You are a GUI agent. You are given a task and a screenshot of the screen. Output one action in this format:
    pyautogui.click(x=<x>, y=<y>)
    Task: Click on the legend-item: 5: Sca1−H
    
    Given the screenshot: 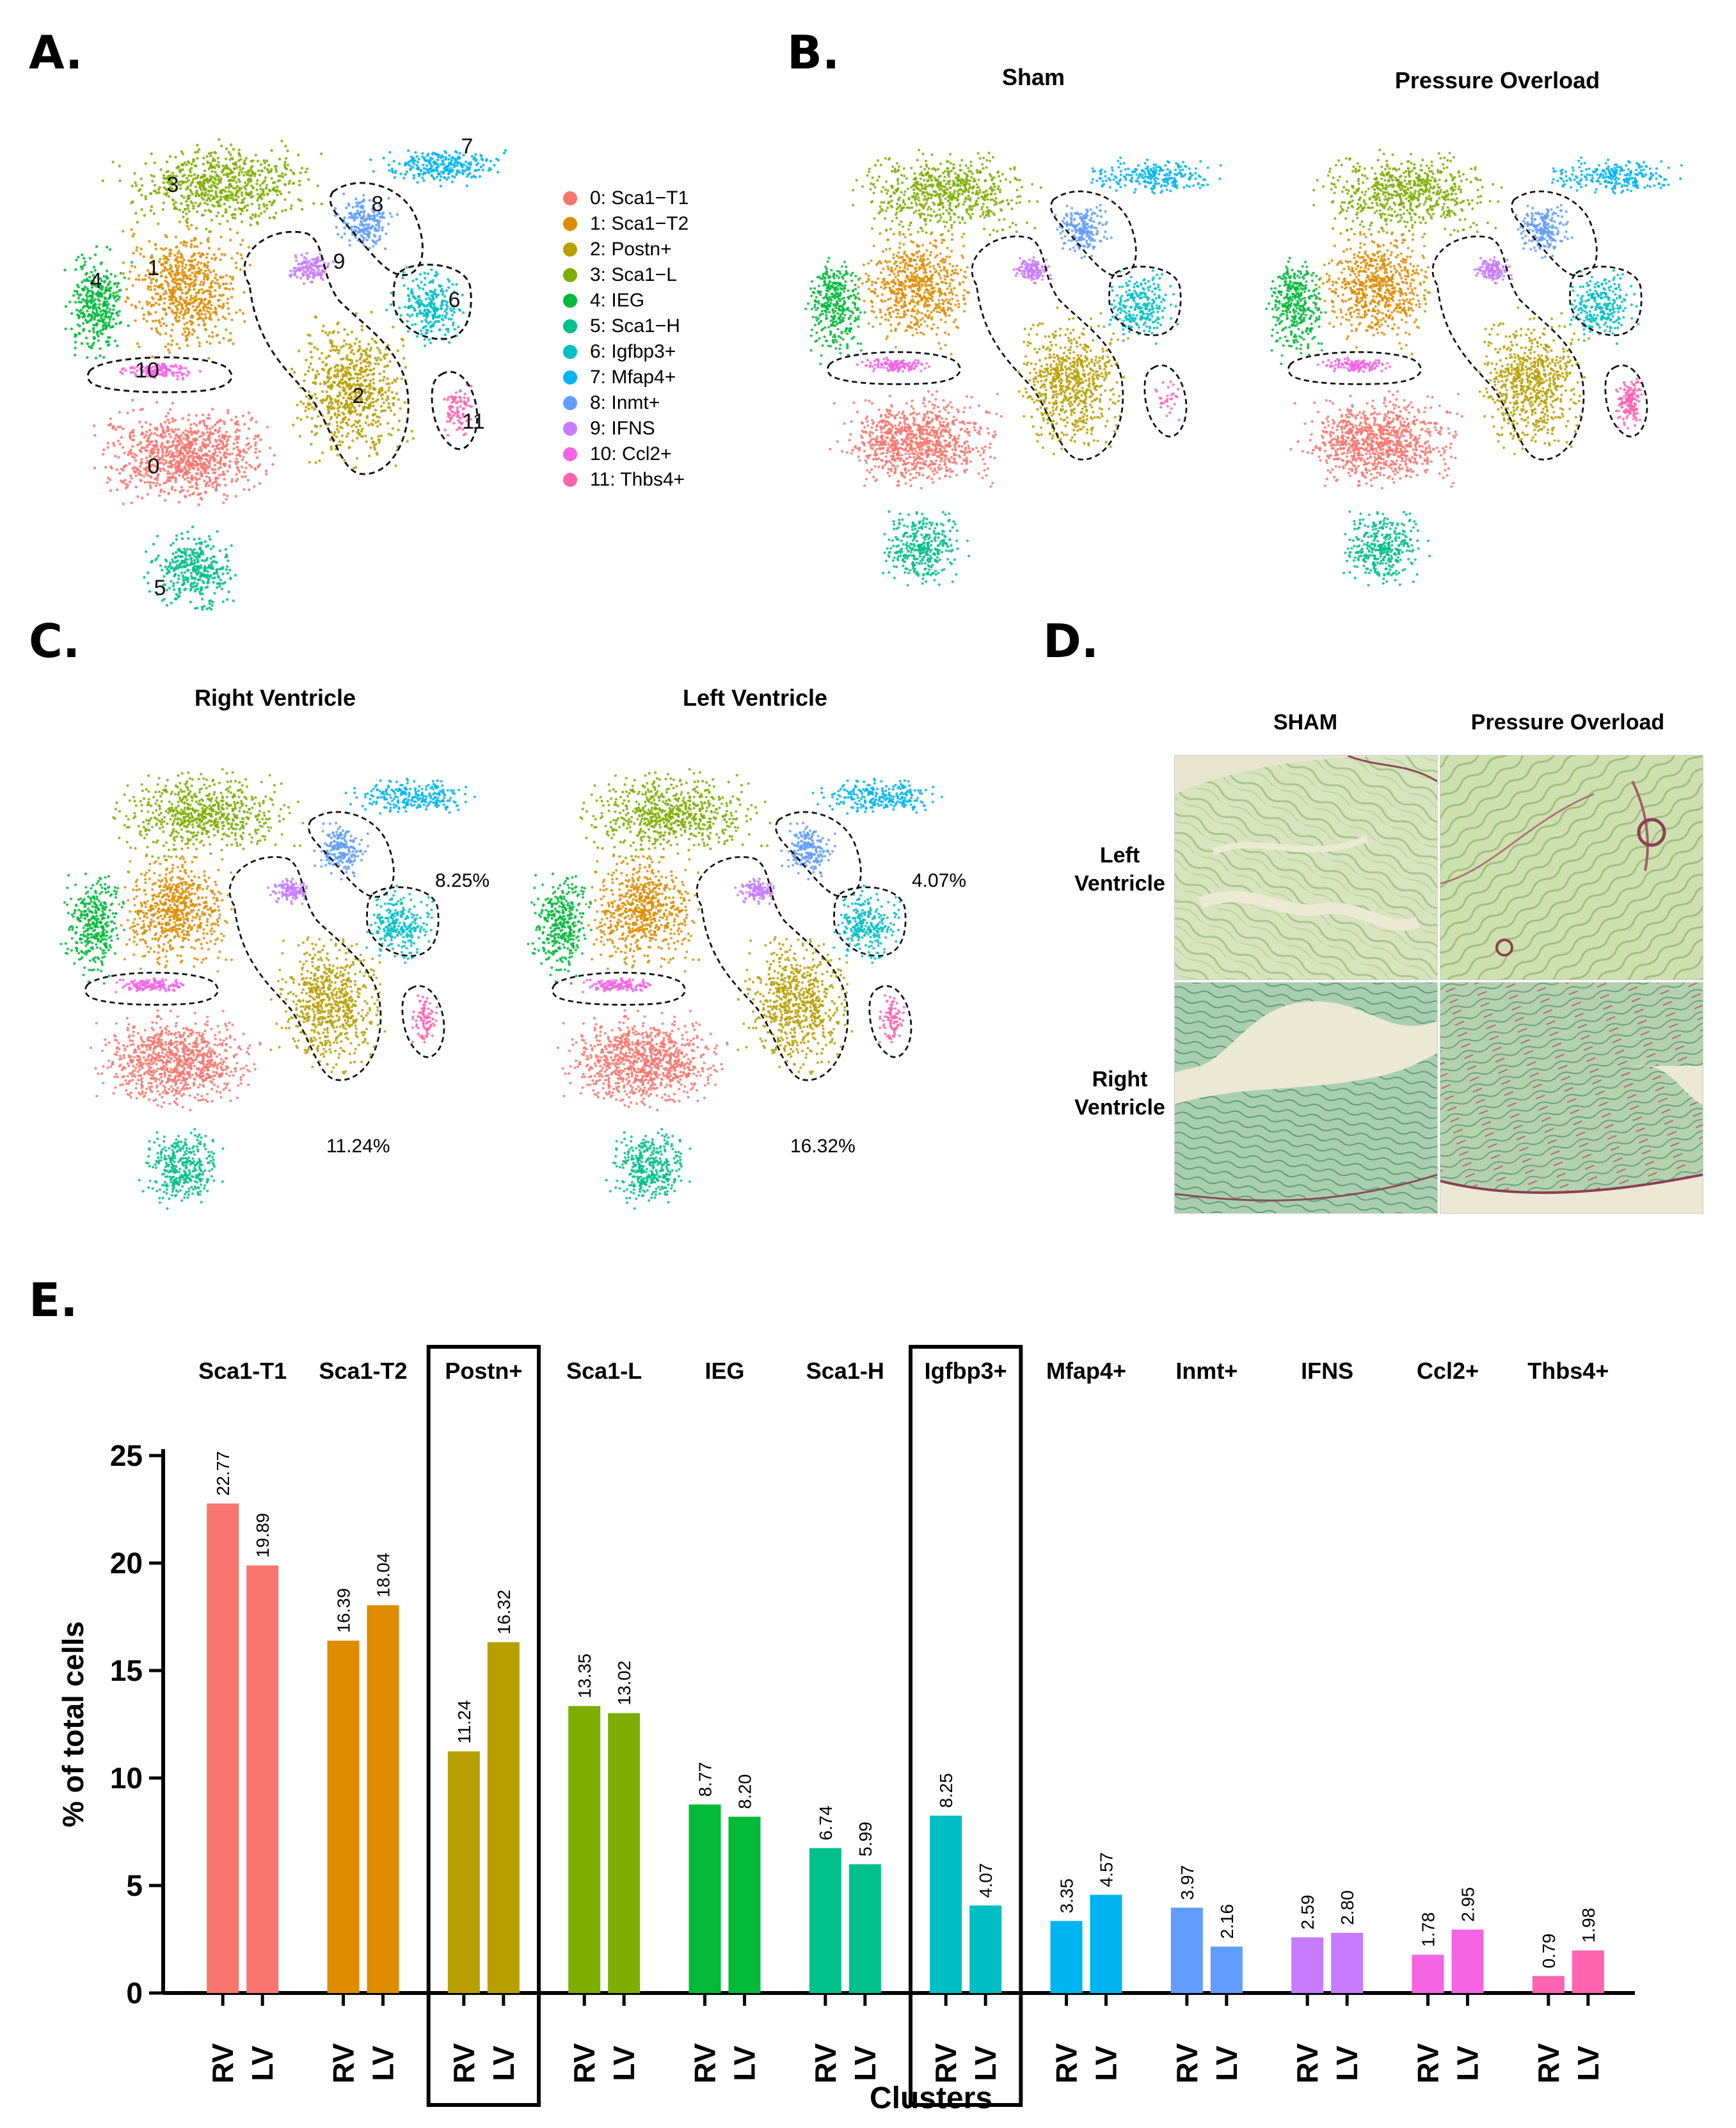 What is the action you would take?
    pyautogui.click(x=626, y=326)
    